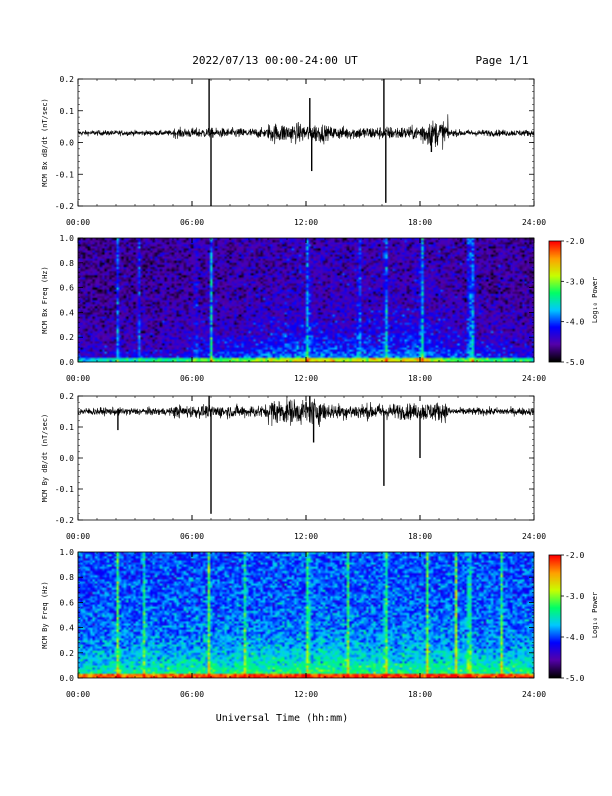 Image resolution: width=612 pixels, height=796 pixels. What do you see at coordinates (45, 458) in the screenshot?
I see `y-axis-label: MCM By dB/dt (nT/sec)` at bounding box center [45, 458].